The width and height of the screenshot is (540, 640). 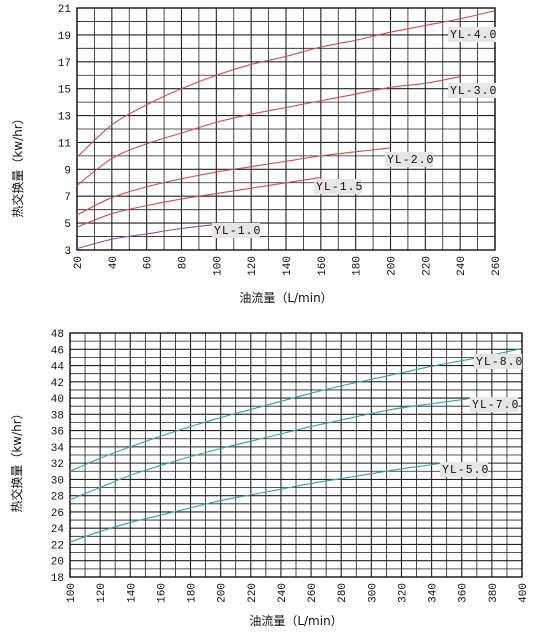 I want to click on series-label-yl-5-0: YL-5.0, so click(x=465, y=470).